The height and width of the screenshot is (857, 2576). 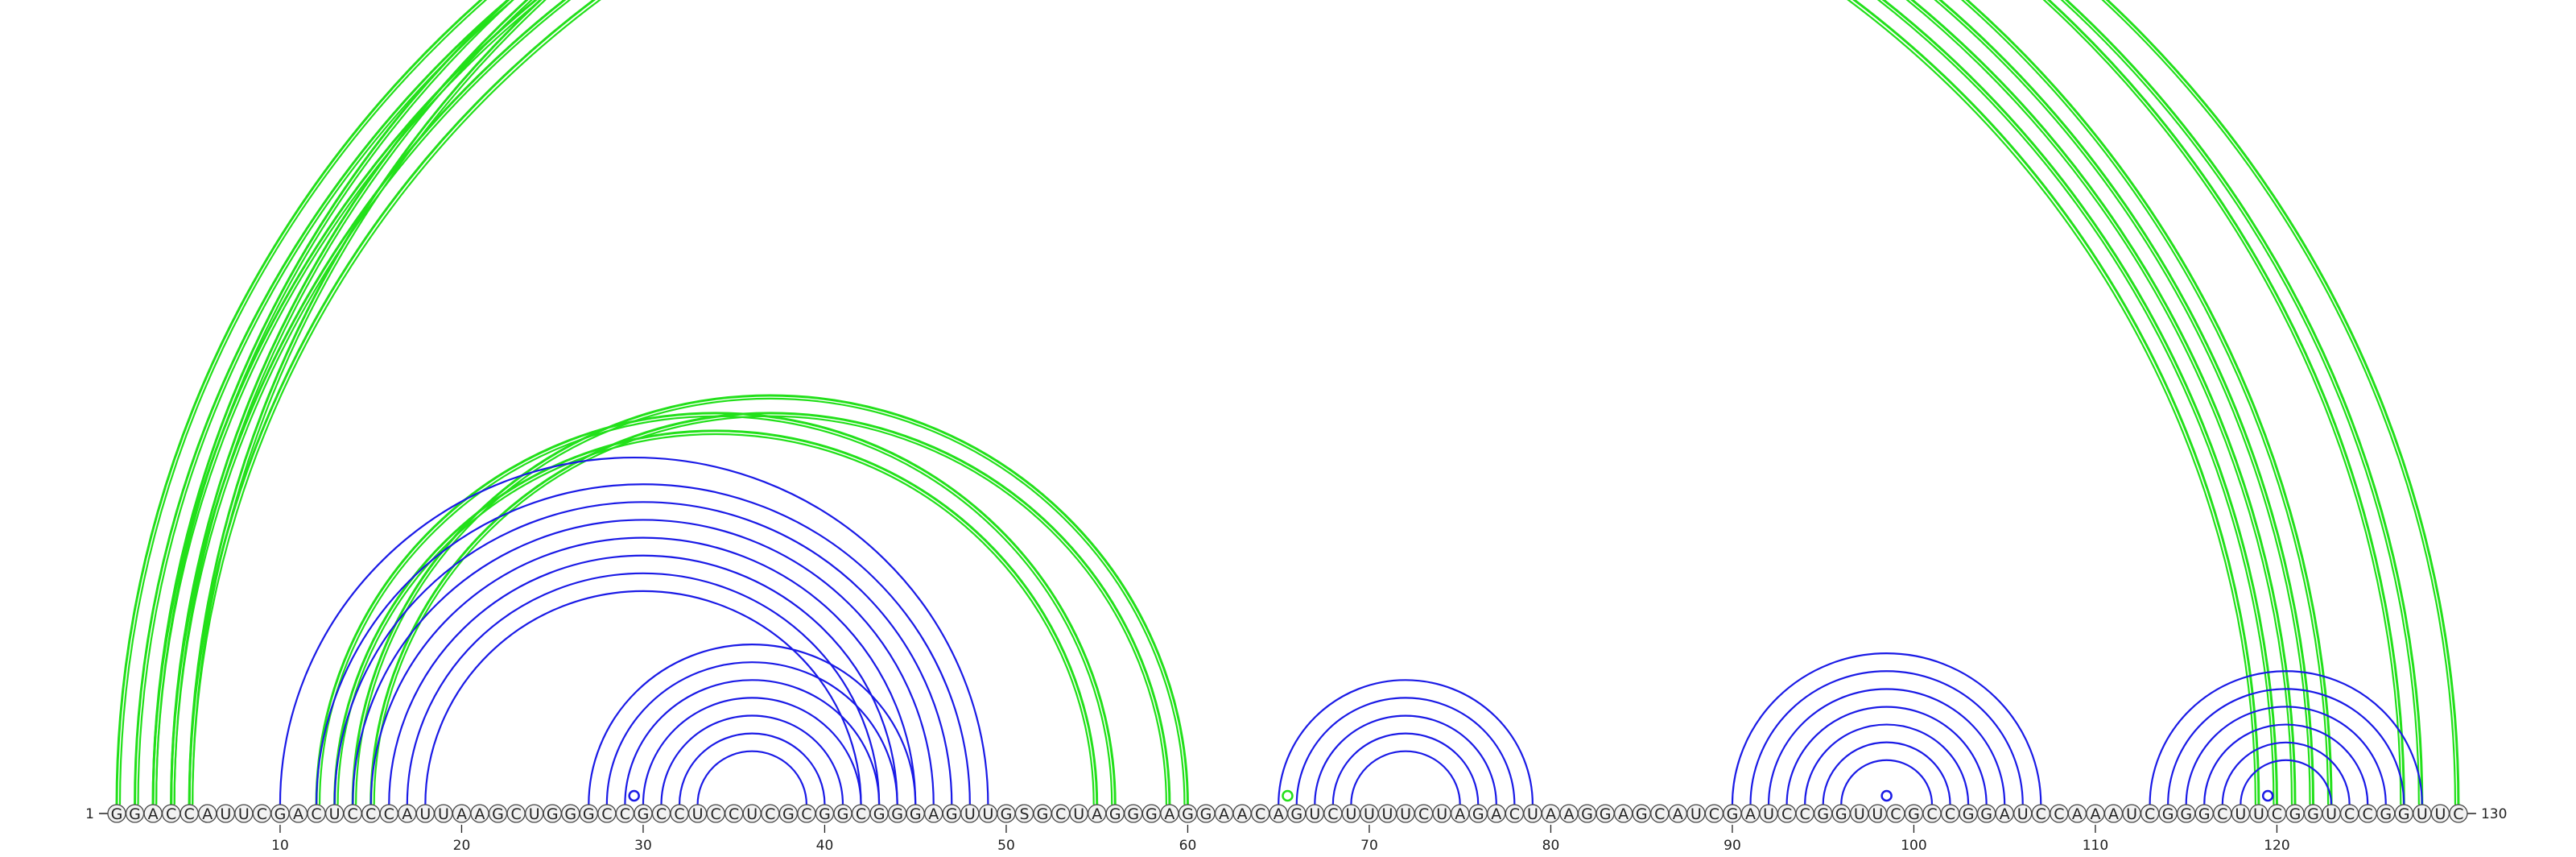 What do you see at coordinates (825, 846) in the screenshot?
I see `tick-label-40: 40` at bounding box center [825, 846].